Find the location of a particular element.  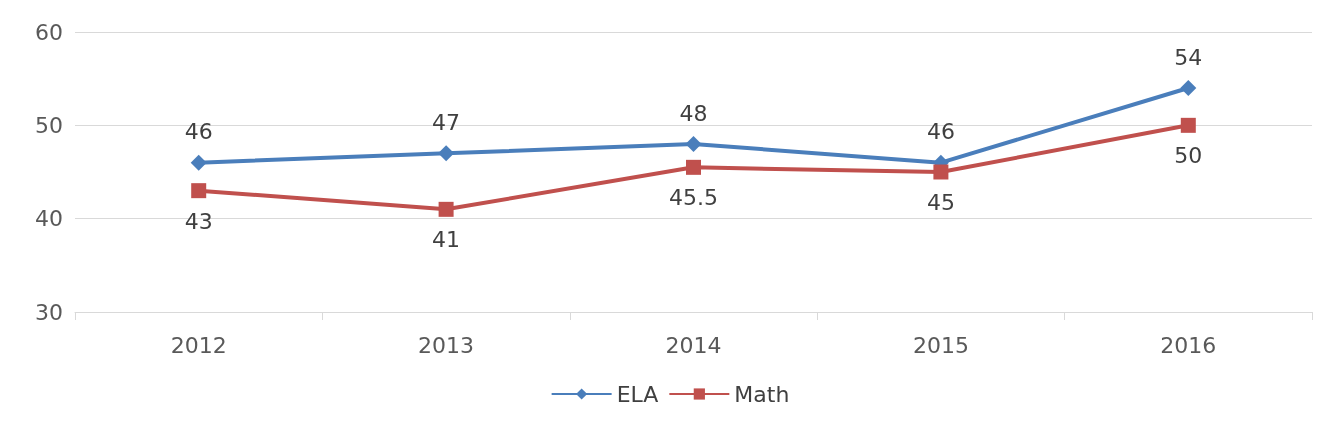

data-label: 41 is located at coordinates (446, 240).